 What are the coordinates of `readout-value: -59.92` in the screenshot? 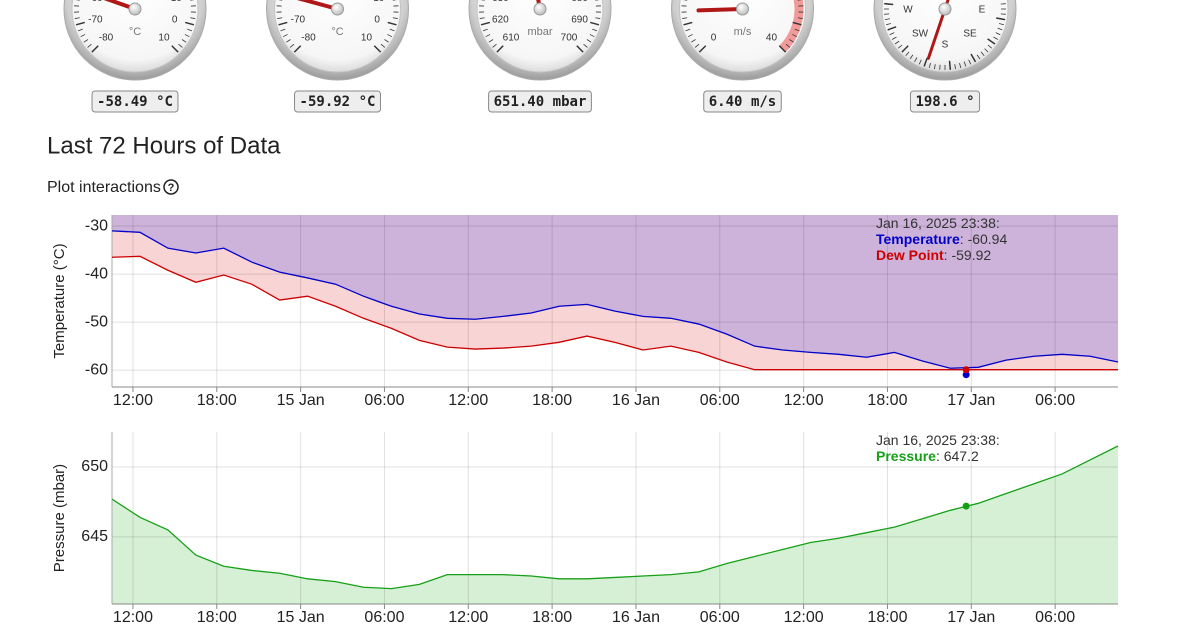 It's located at (325, 102).